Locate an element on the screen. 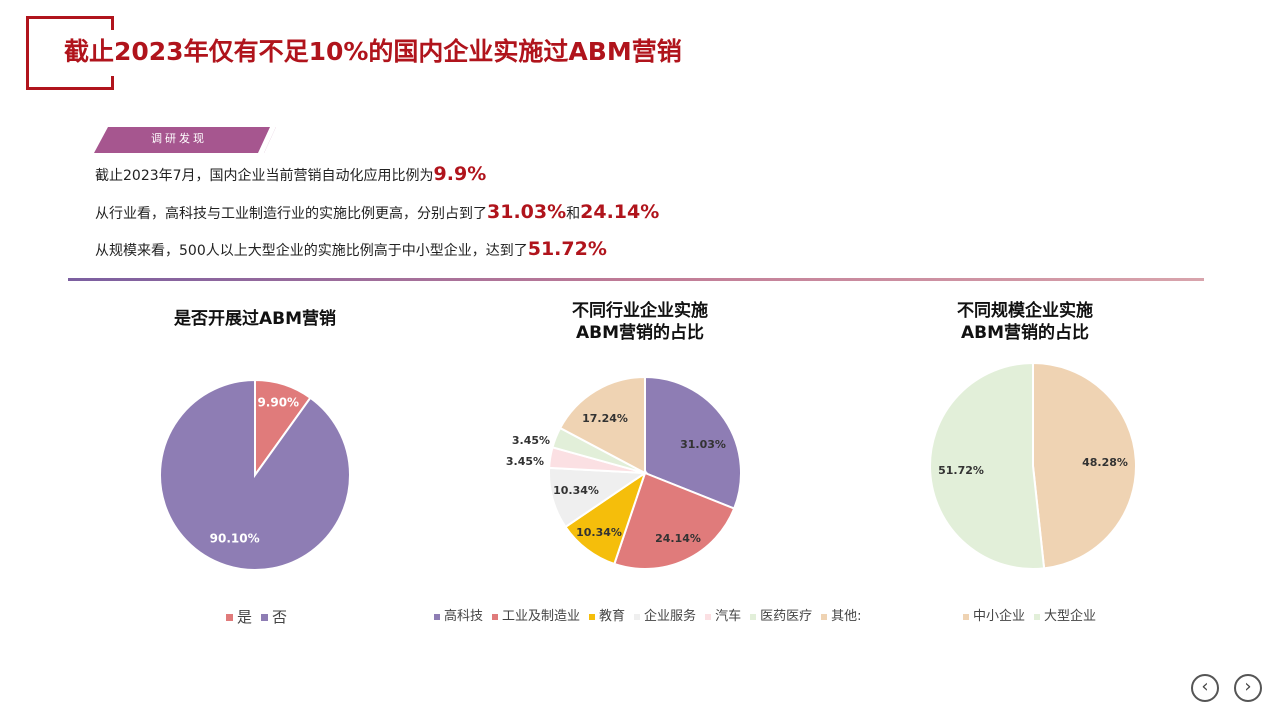 This screenshot has height=720, width=1280. pie-company-size-share: 48.28% 51.72% is located at coordinates (1033, 465).